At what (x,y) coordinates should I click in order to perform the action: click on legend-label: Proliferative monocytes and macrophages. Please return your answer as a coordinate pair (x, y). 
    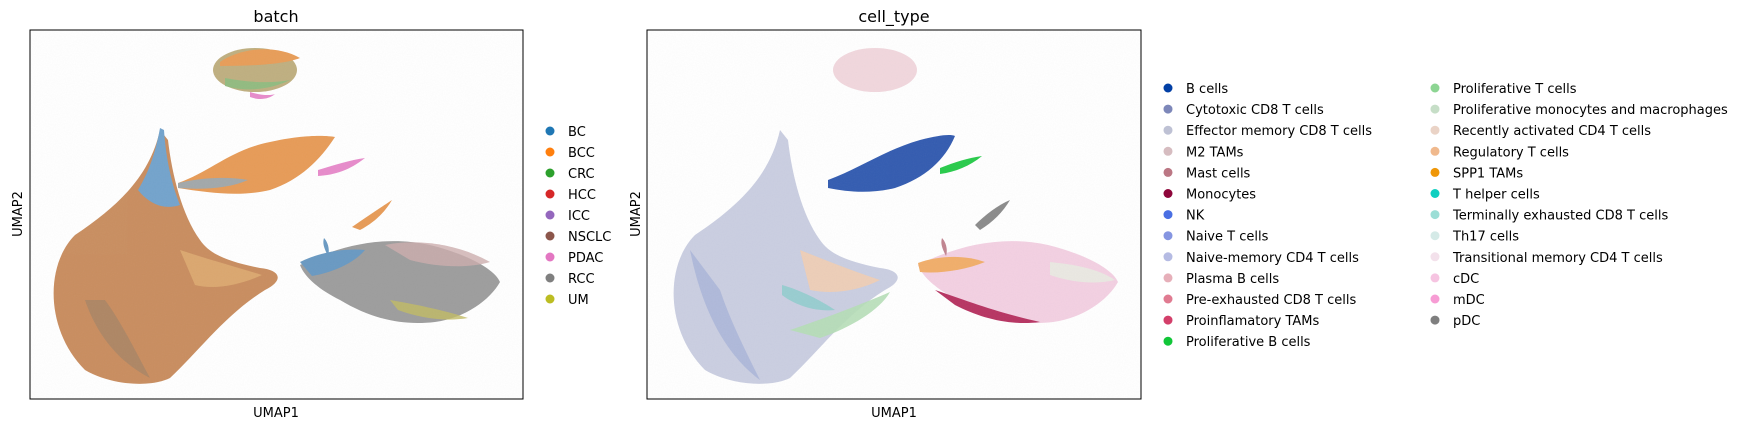
    Looking at the image, I should click on (1590, 110).